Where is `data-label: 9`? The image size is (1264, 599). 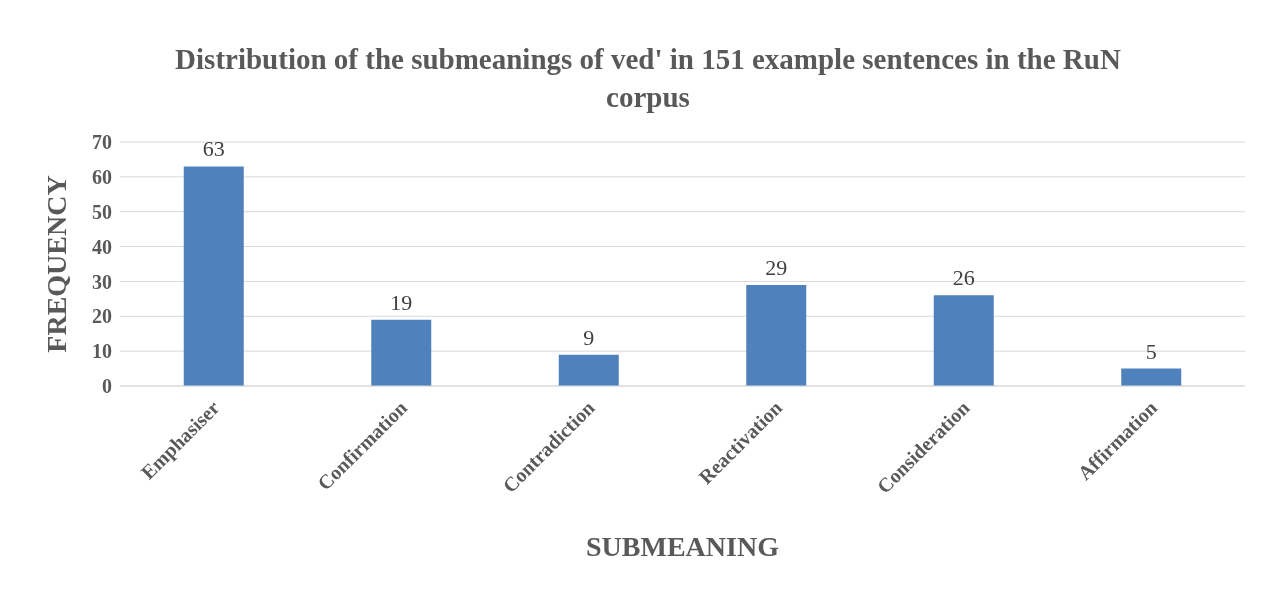 data-label: 9 is located at coordinates (589, 337).